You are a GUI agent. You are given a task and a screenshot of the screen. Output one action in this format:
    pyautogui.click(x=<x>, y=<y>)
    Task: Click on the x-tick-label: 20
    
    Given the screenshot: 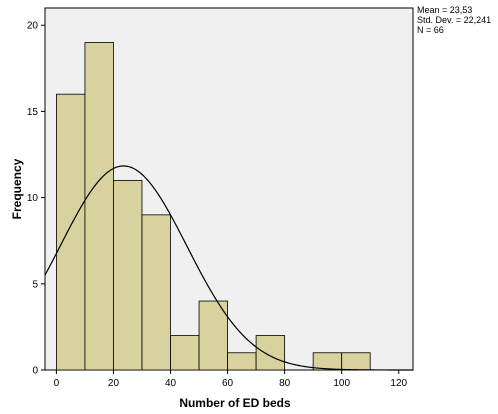 What is the action you would take?
    pyautogui.click(x=114, y=383)
    